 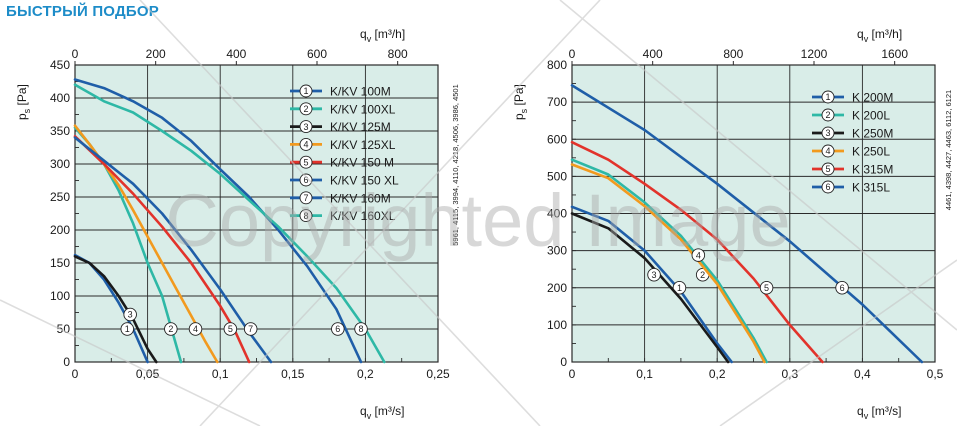 What do you see at coordinates (156, 54) in the screenshot?
I see `top-tick-label: 200` at bounding box center [156, 54].